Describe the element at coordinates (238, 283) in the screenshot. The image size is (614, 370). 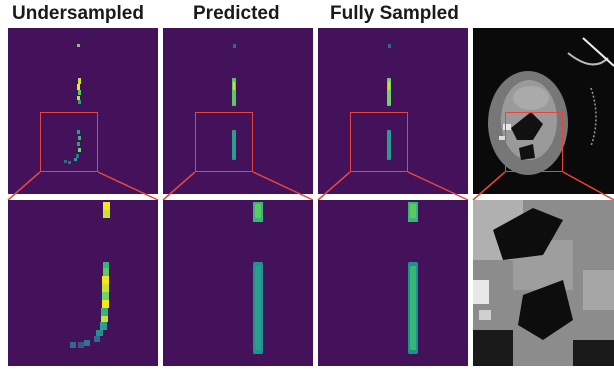
I see `predicted-zoom-panel` at that location.